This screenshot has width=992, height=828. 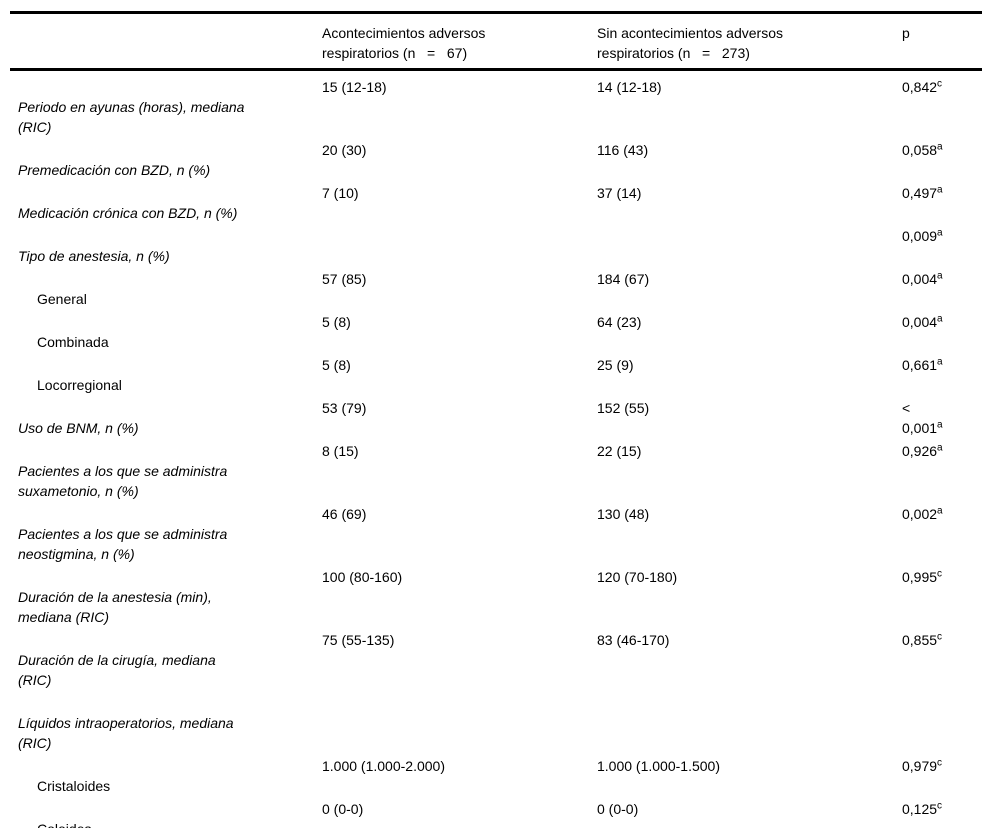 What do you see at coordinates (942, 471) in the screenshot?
I see `p-value-cell: 0,926a` at bounding box center [942, 471].